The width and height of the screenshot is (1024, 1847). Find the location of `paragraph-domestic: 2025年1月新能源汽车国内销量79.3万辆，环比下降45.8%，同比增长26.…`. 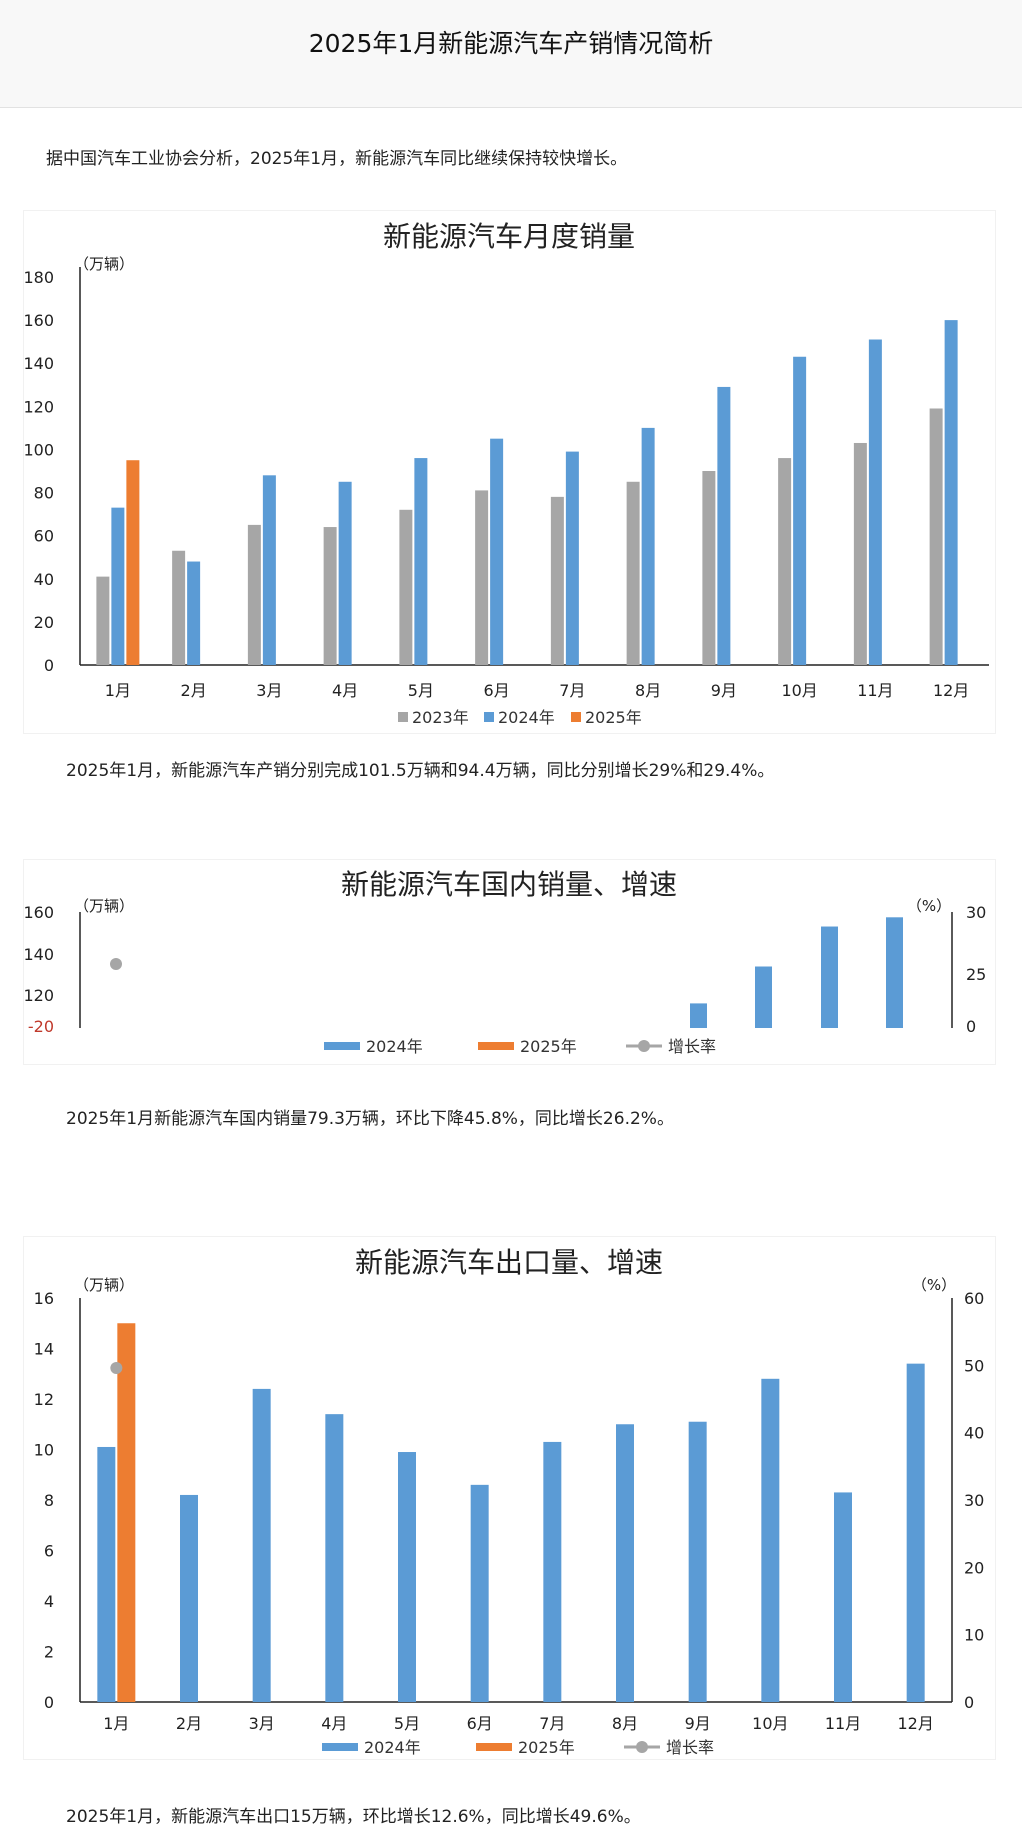

paragraph-domestic: 2025年1月新能源汽车国内销量79.3万辆，环比下降45.8%，同比增长26.… is located at coordinates (370, 1119).